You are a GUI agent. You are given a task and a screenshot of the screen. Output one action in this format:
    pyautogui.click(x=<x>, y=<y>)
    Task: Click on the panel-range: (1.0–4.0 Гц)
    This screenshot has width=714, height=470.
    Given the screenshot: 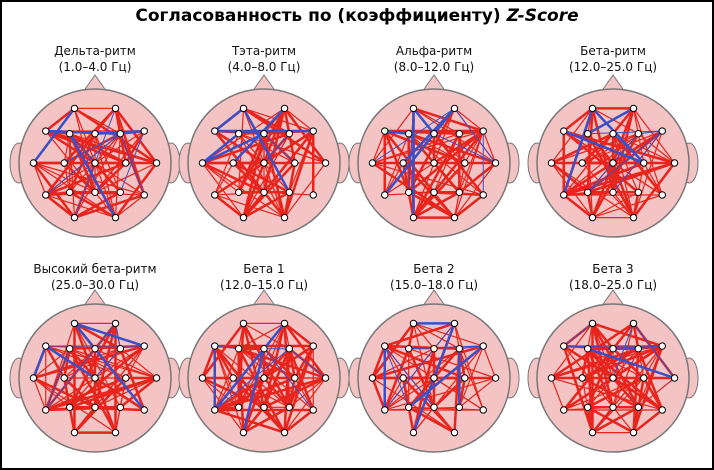 What is the action you would take?
    pyautogui.click(x=95, y=67)
    